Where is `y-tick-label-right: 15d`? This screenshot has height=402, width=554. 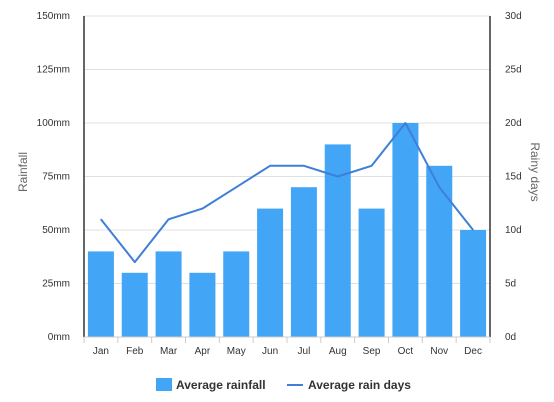 y-tick-label-right: 15d is located at coordinates (513, 177).